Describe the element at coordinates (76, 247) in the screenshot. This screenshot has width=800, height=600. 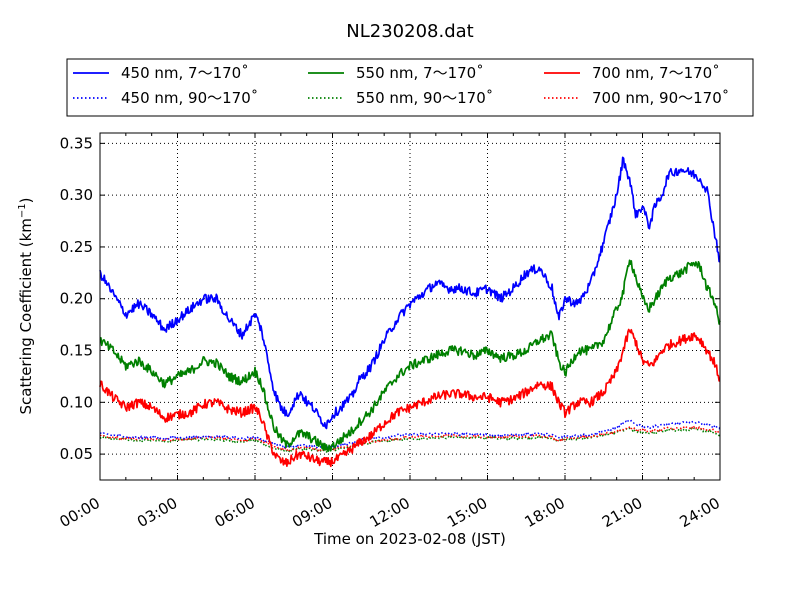
I see `y-tick-label: 0.25` at that location.